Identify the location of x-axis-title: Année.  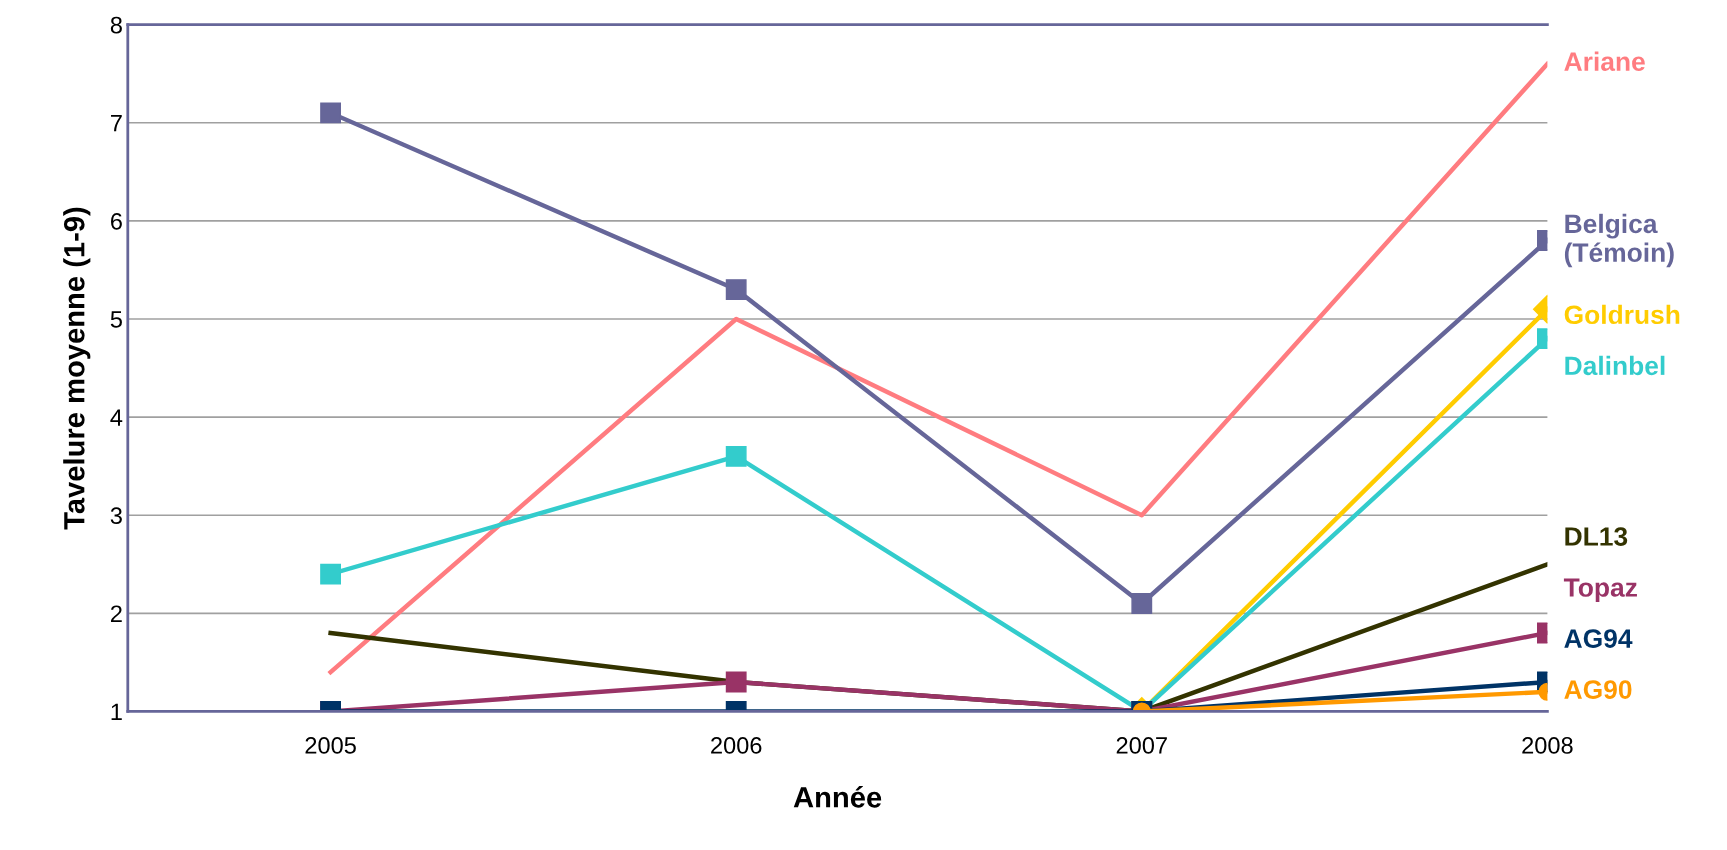
(837, 796).